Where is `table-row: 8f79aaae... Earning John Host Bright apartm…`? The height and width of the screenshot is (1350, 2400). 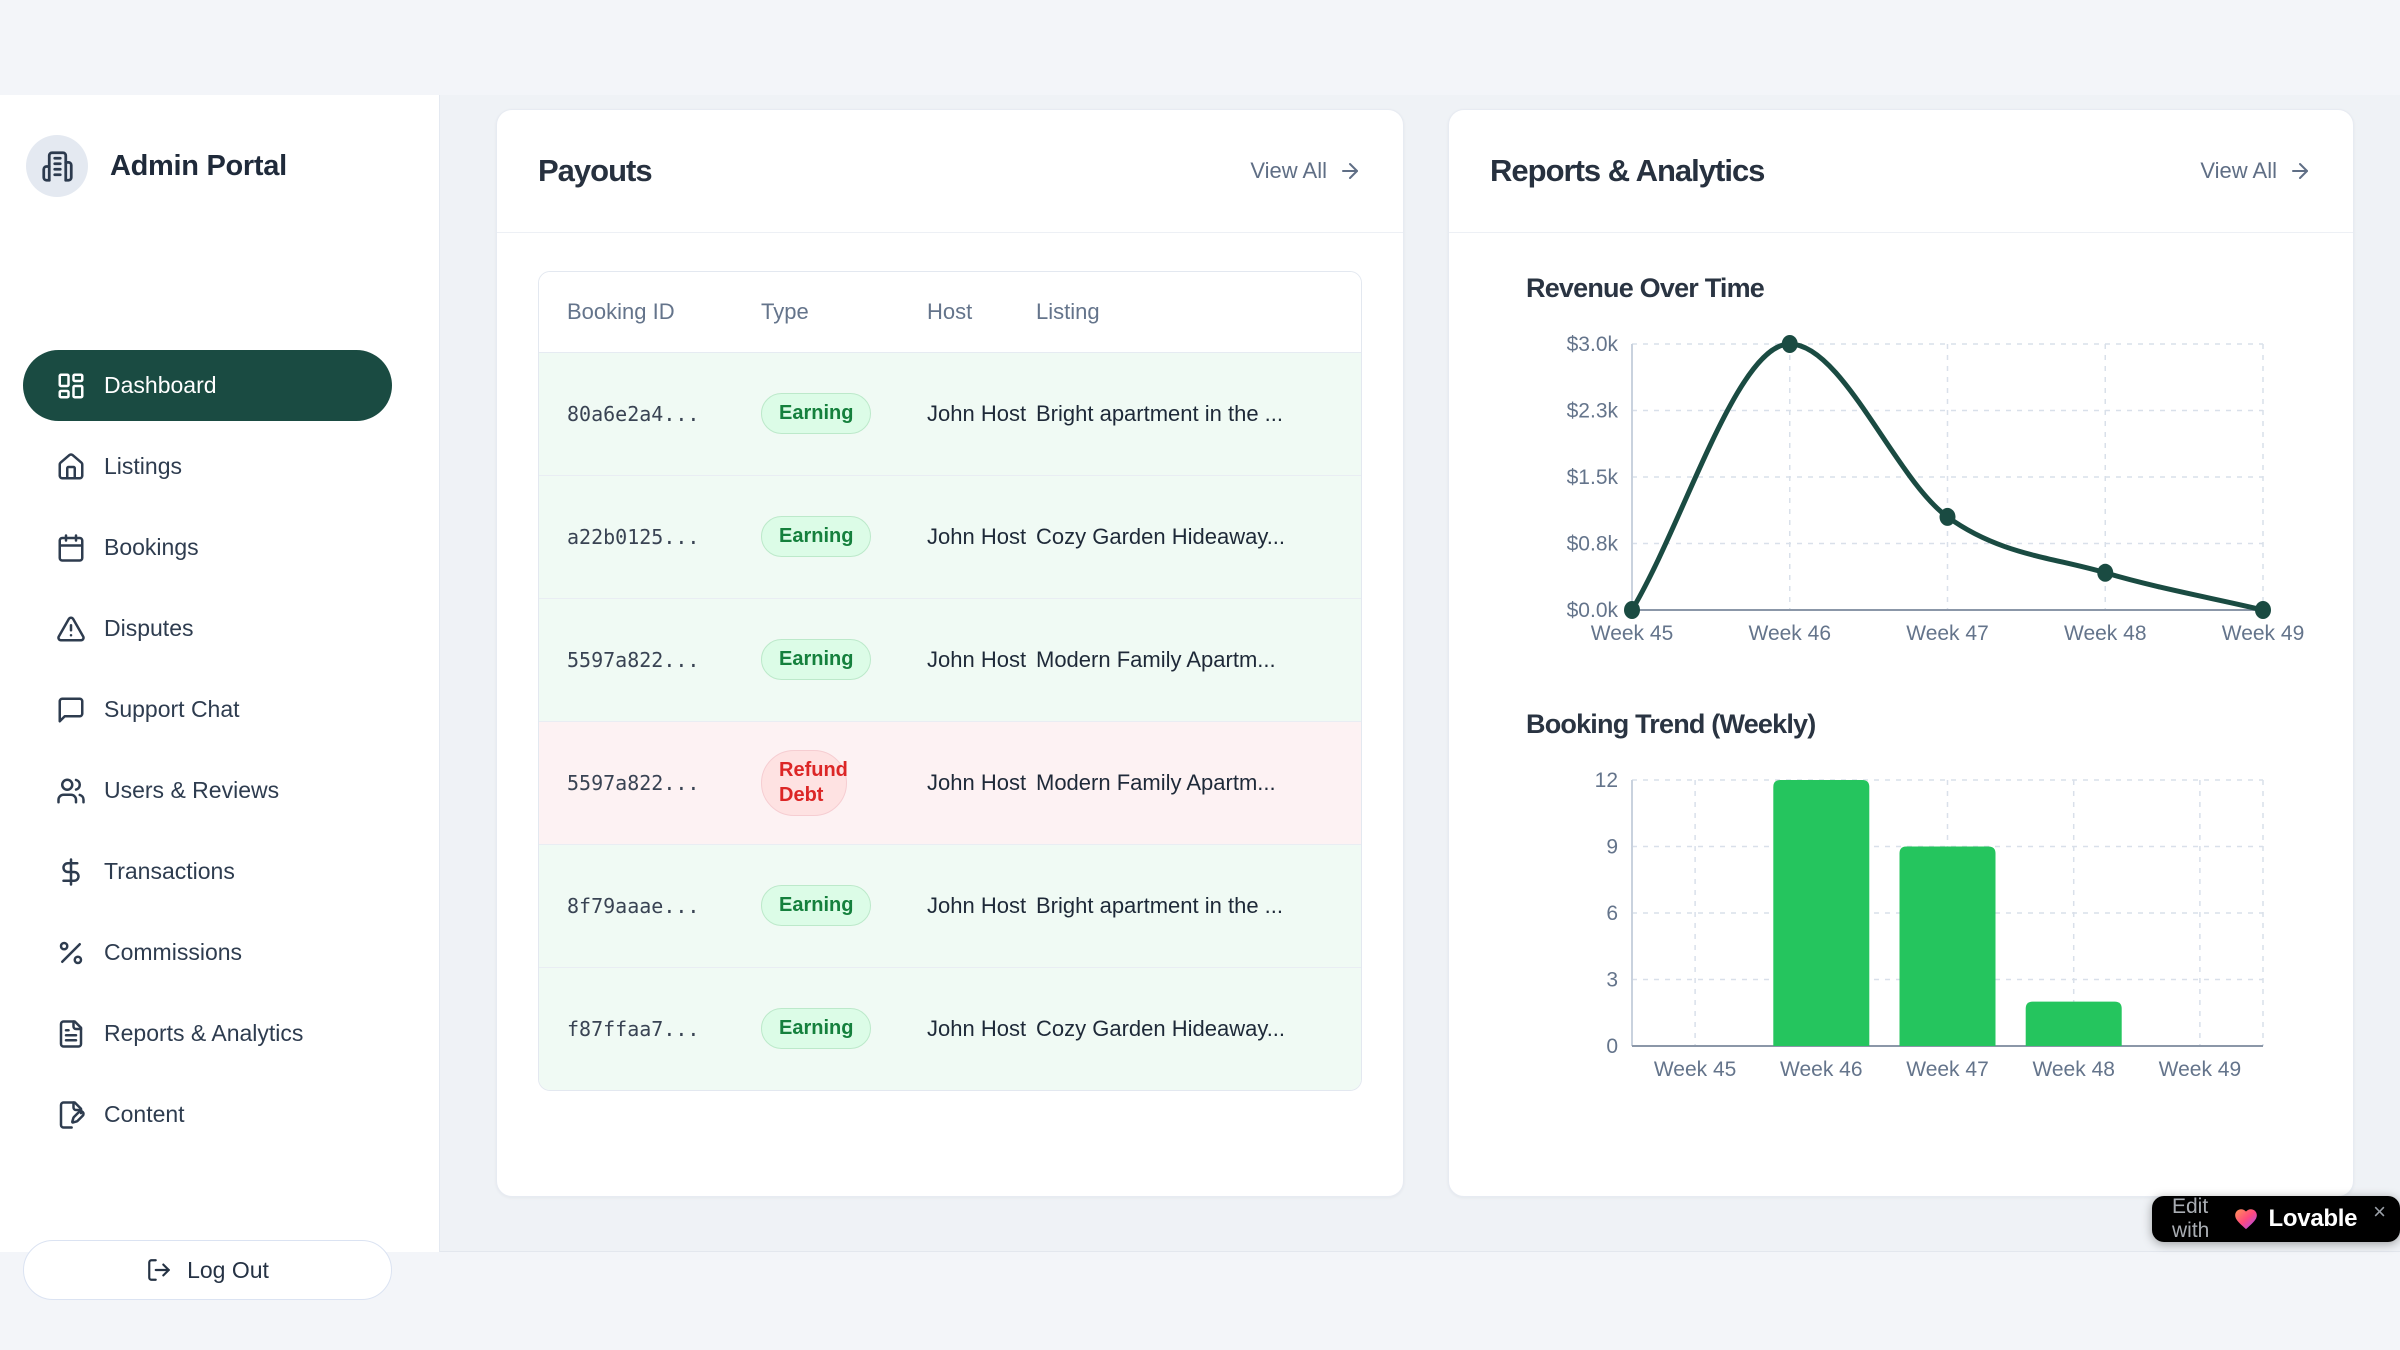
table-row: 8f79aaae... Earning John Host Bright apartm… is located at coordinates (950, 906).